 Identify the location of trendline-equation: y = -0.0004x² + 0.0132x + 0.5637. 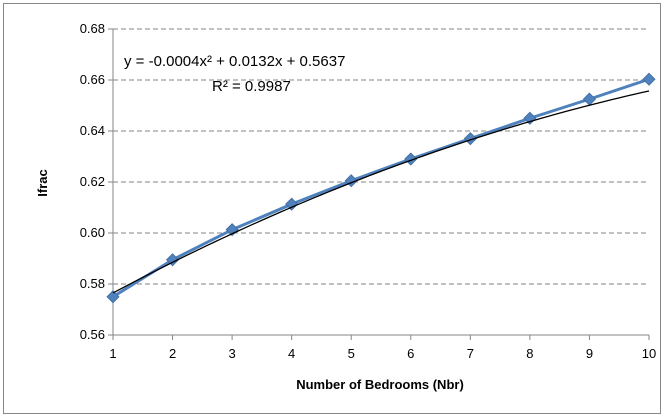
(234, 61).